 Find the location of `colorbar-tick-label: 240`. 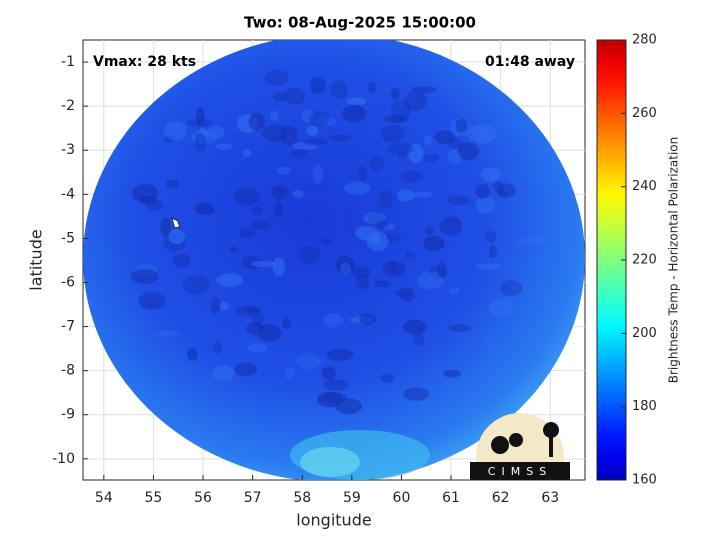

colorbar-tick-label: 240 is located at coordinates (644, 186).